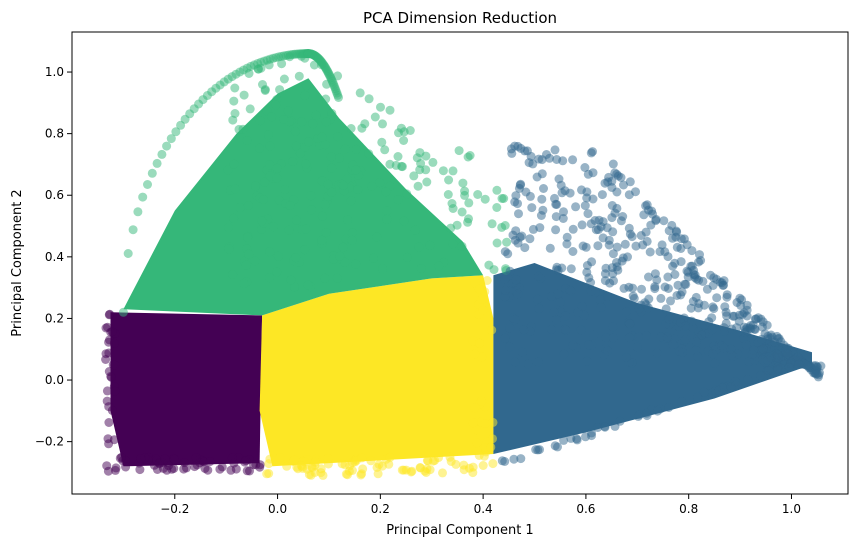  What do you see at coordinates (277, 509) in the screenshot?
I see `x-tick-label: 0.0` at bounding box center [277, 509].